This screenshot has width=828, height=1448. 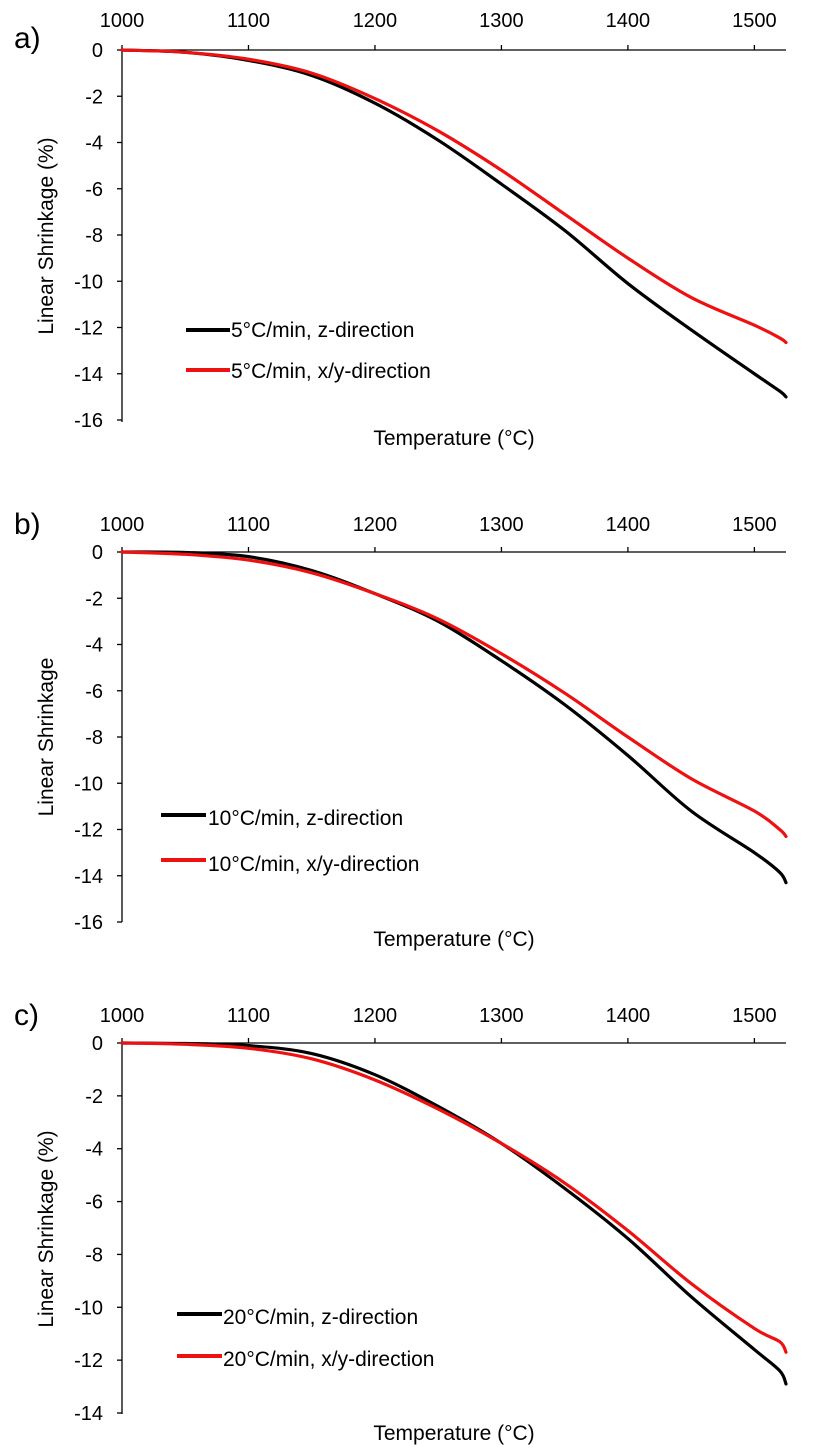 What do you see at coordinates (46, 1228) in the screenshot?
I see `panel-c-y-axis-title: Linear Shrinkage (%)` at bounding box center [46, 1228].